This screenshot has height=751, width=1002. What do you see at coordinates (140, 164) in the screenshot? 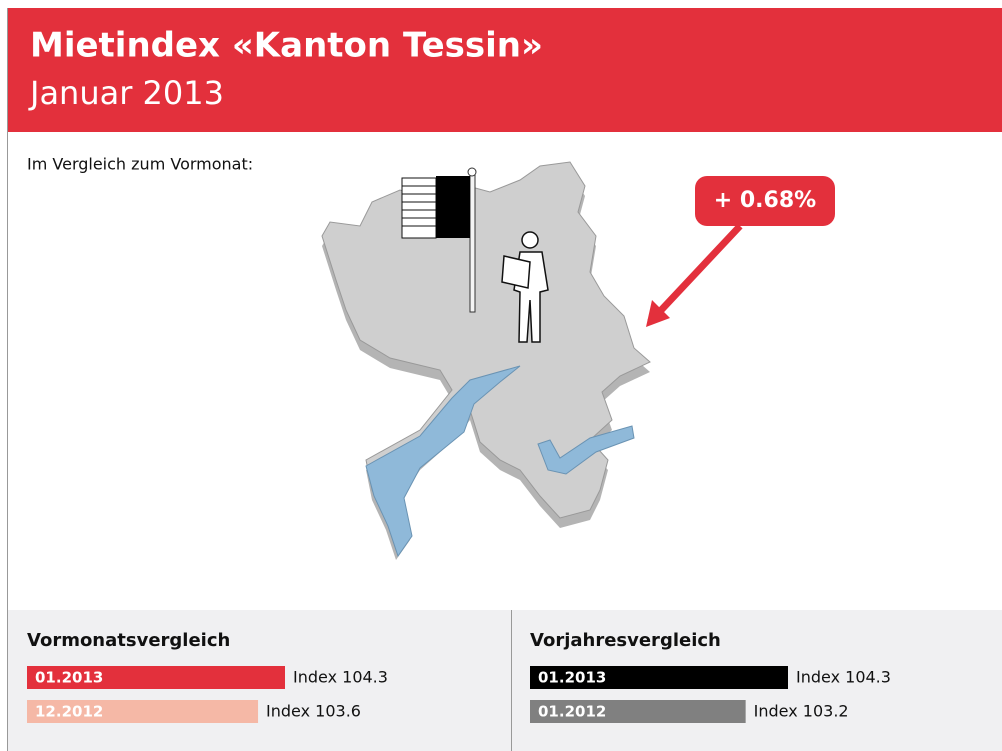
I see `intro: Im Vergleich zum Vormonat:` at bounding box center [140, 164].